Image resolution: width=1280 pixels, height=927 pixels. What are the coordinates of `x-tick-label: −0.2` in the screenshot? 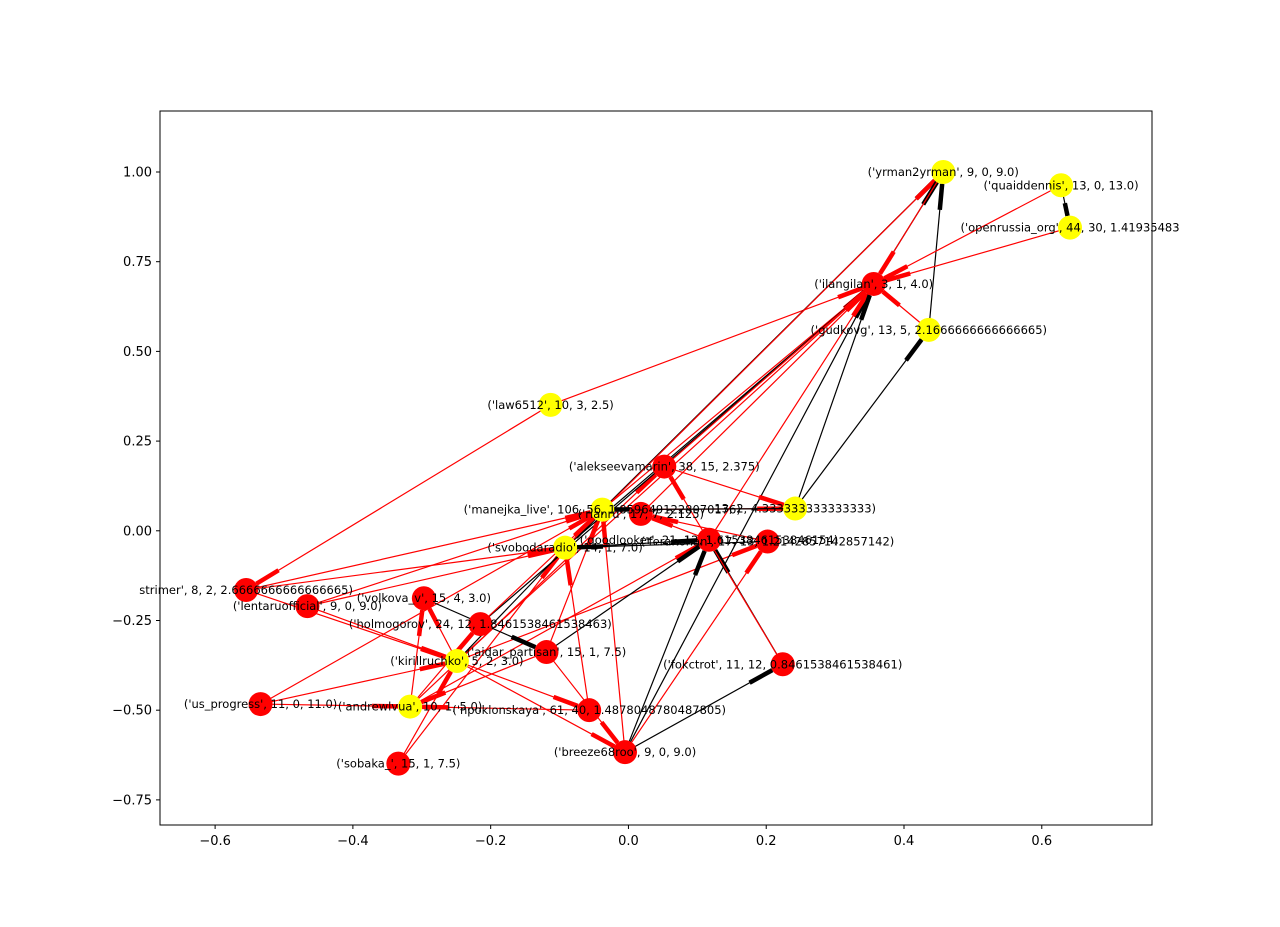 It's located at (491, 841).